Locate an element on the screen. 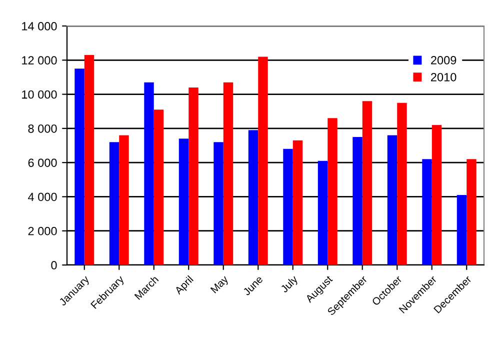 The width and height of the screenshot is (498, 340). x-tick-label: May is located at coordinates (220, 285).